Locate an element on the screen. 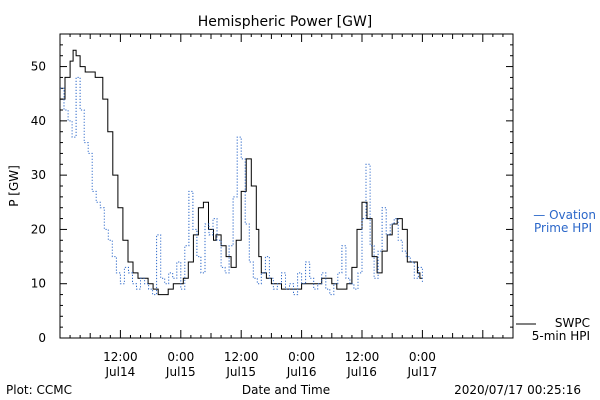 Image resolution: width=600 pixels, height=400 pixels. legend-ovation-line2: Prime HPI is located at coordinates (563, 228).